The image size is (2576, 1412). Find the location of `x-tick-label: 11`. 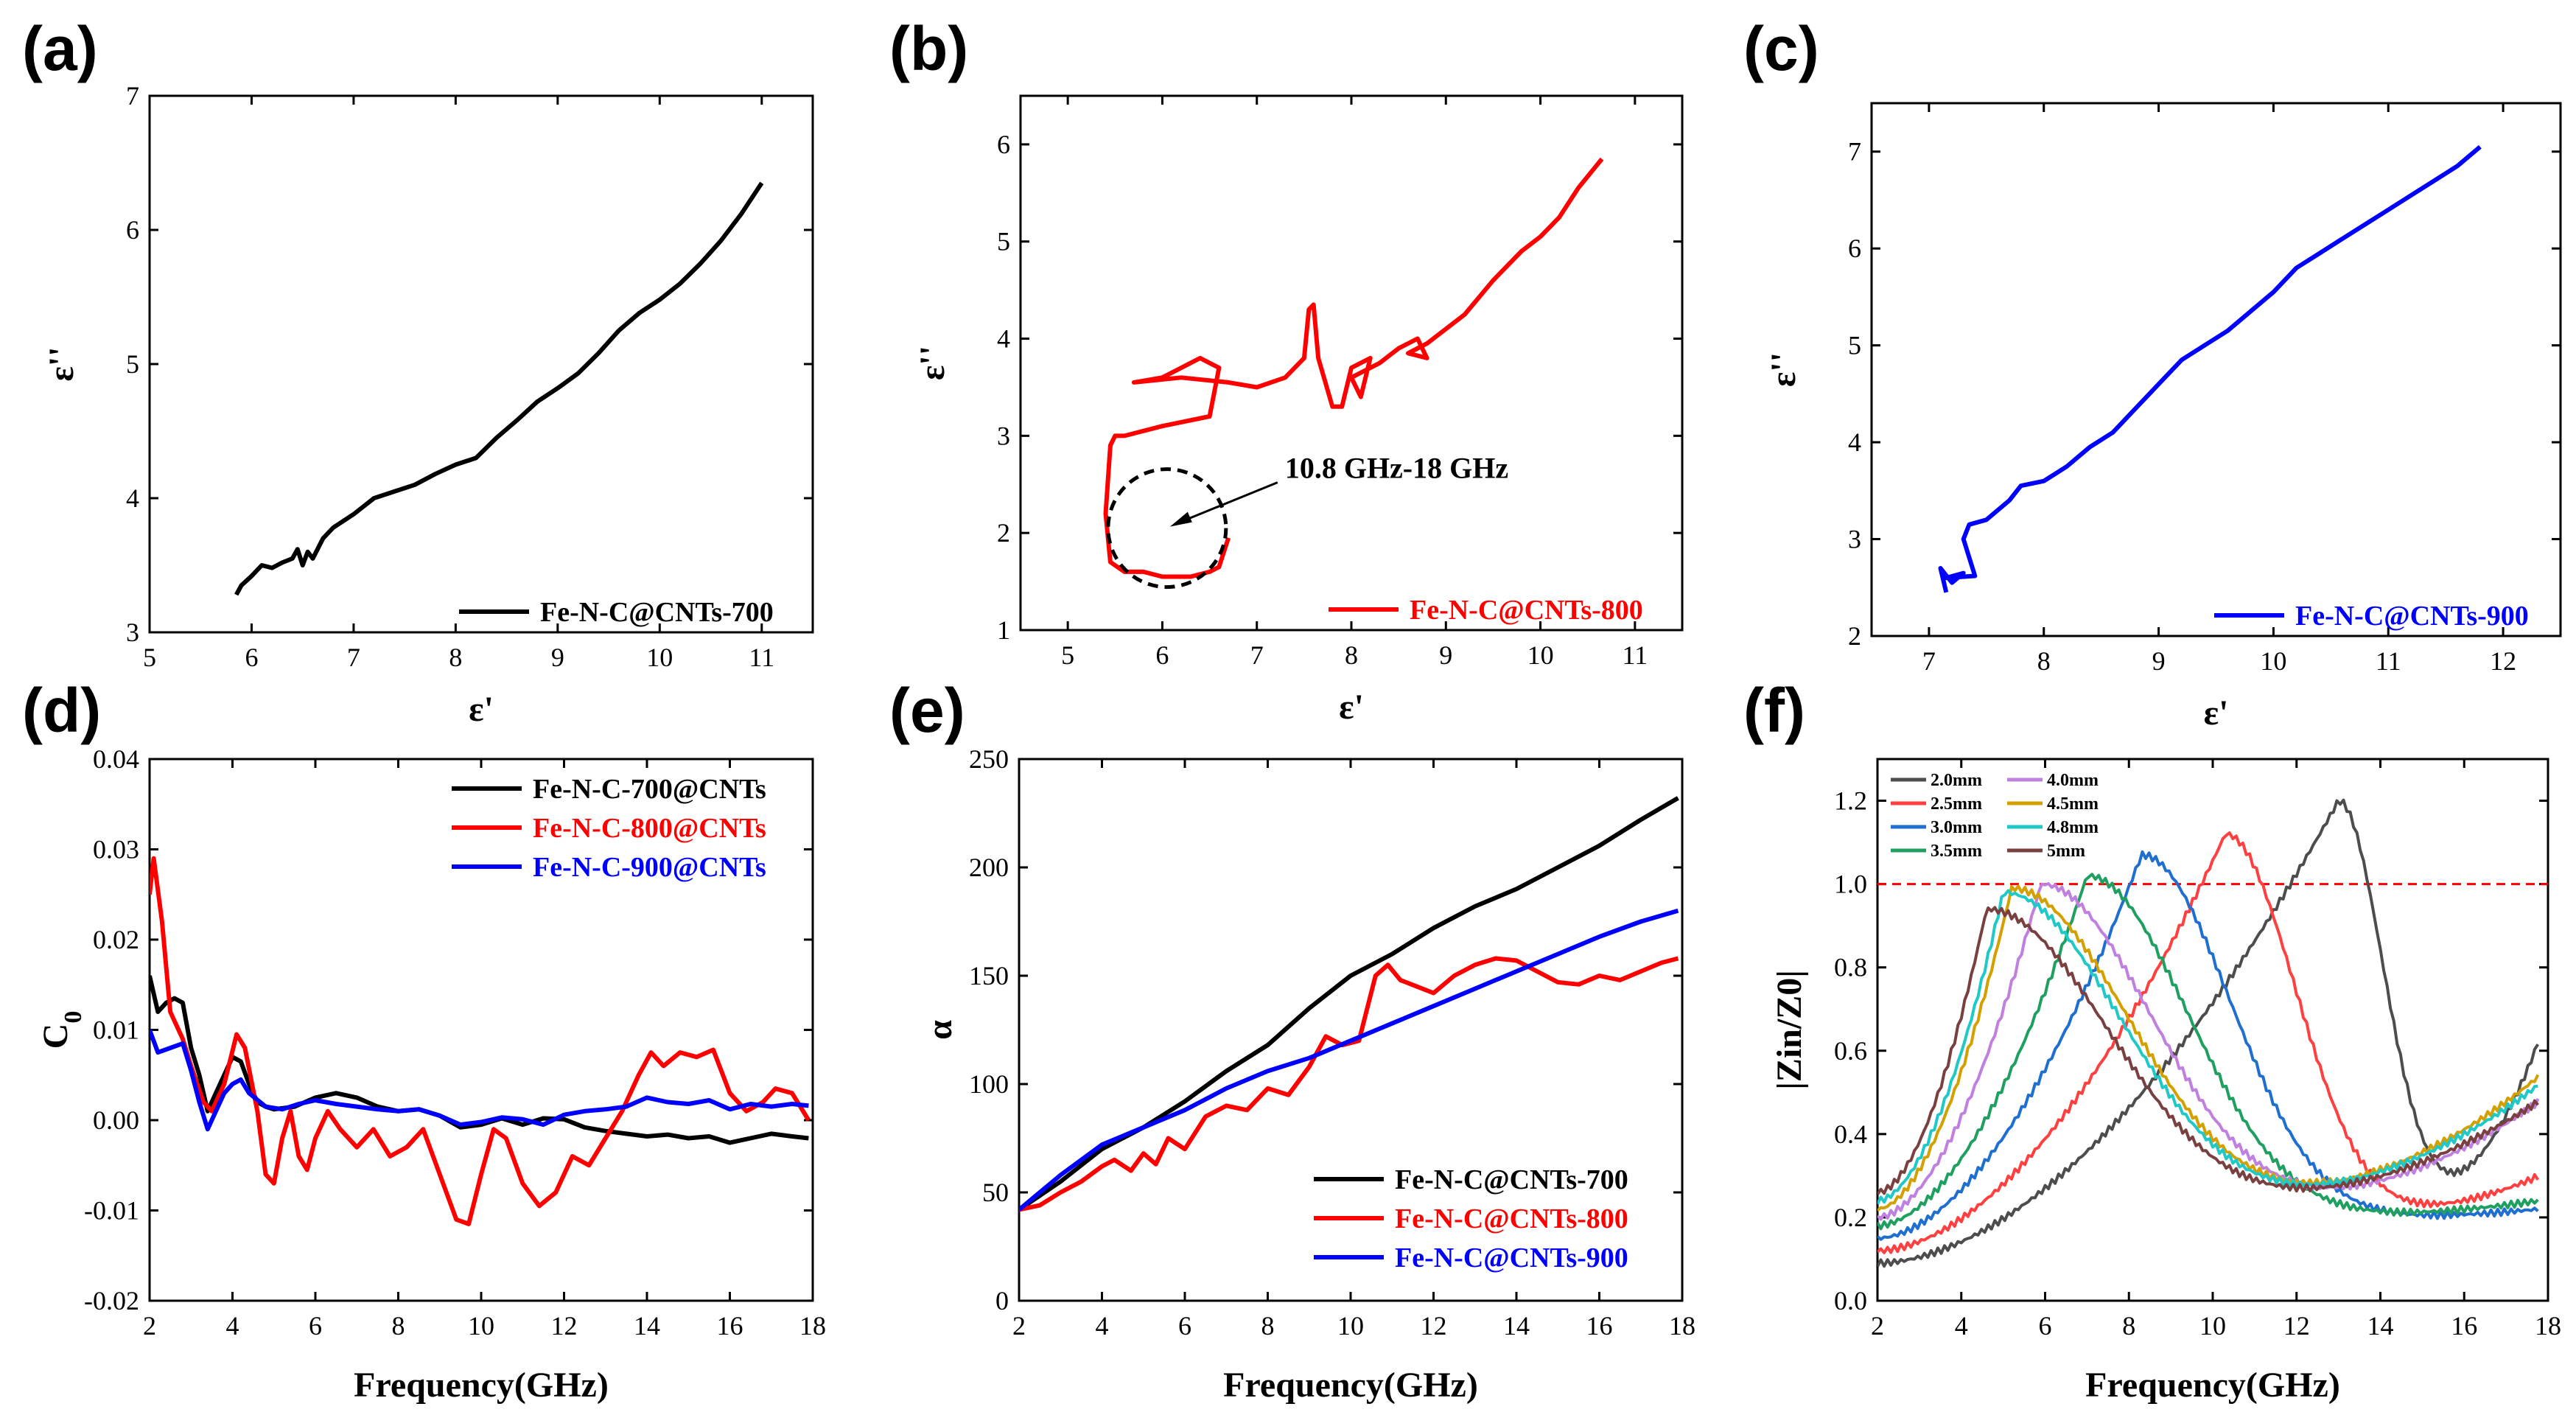

x-tick-label: 11 is located at coordinates (2388, 661).